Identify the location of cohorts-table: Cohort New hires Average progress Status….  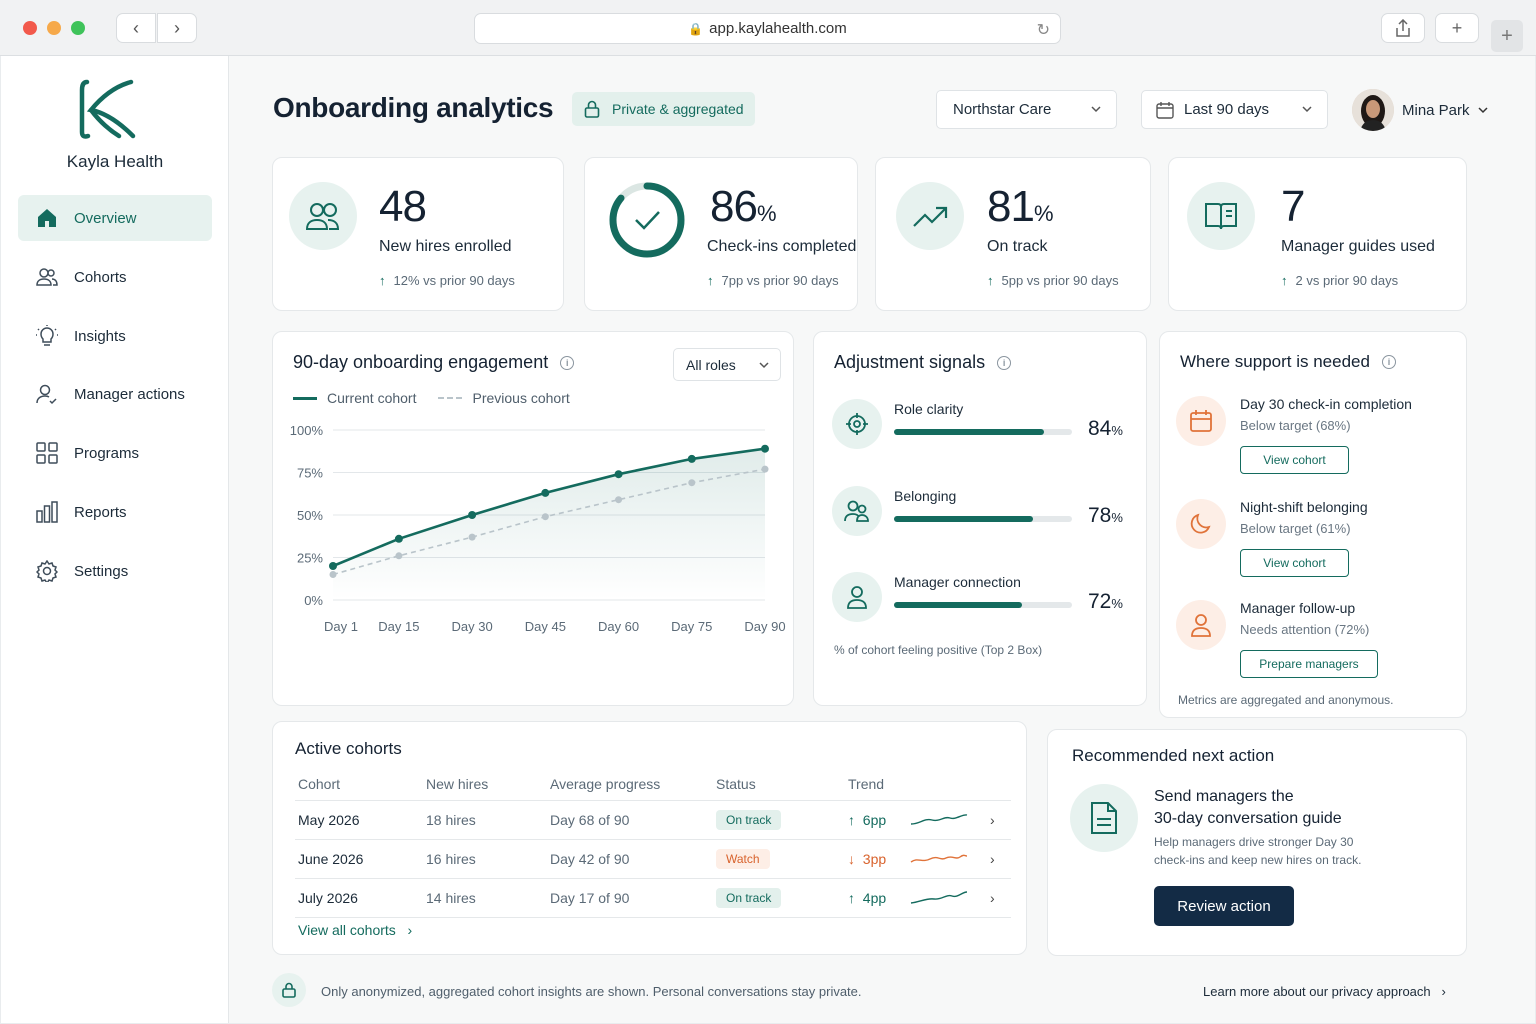
(653, 843).